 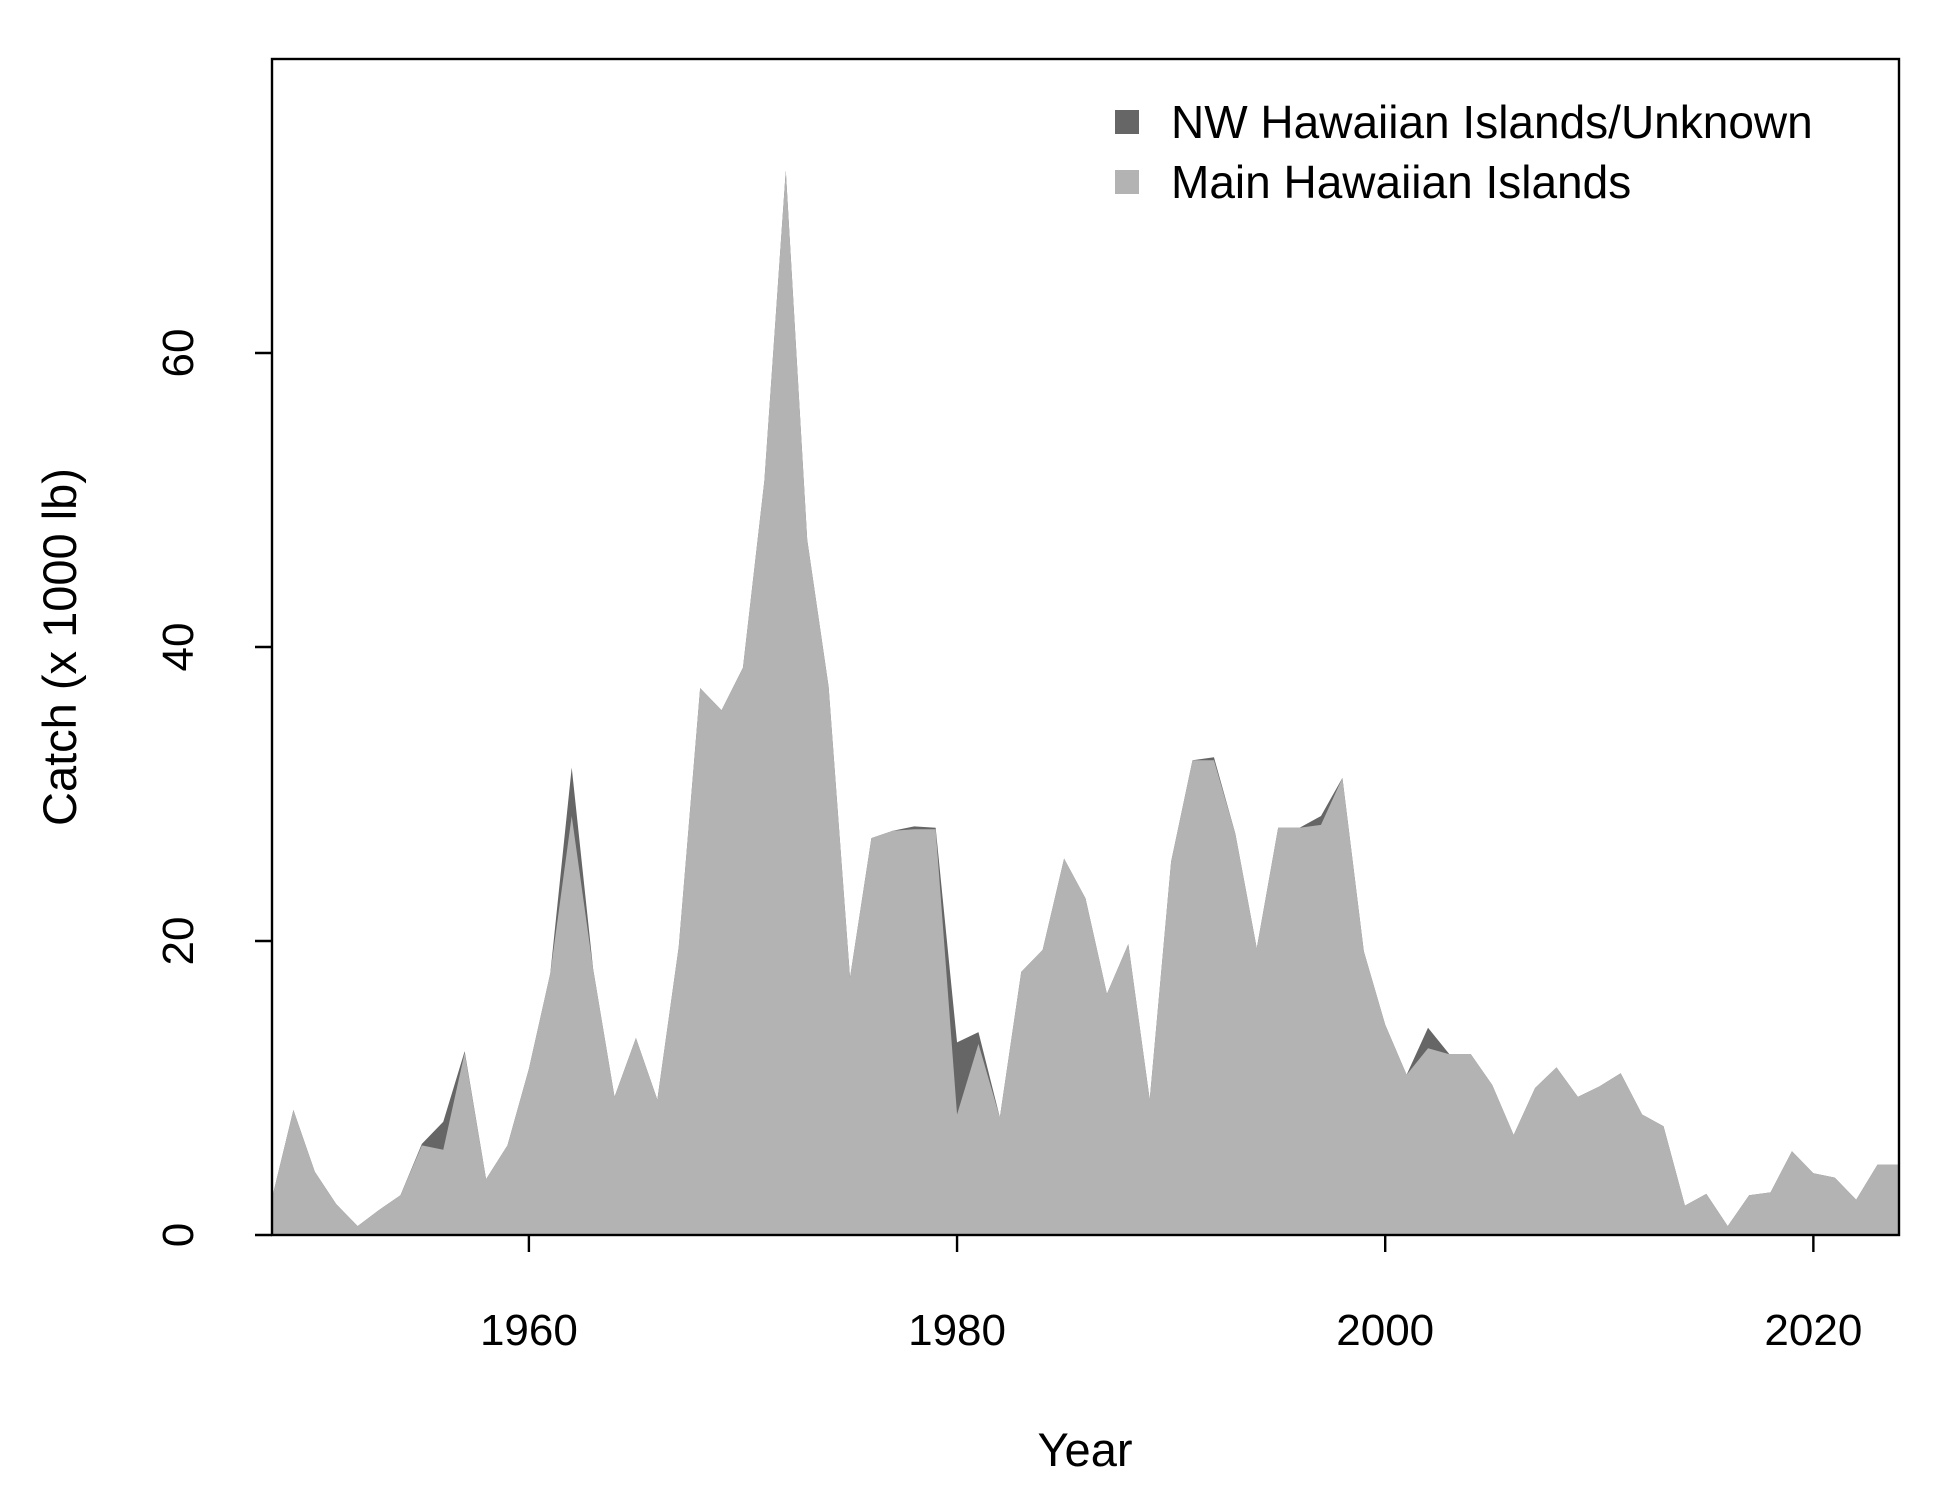 What do you see at coordinates (1385, 1330) in the screenshot?
I see `x-tick-label: 2000` at bounding box center [1385, 1330].